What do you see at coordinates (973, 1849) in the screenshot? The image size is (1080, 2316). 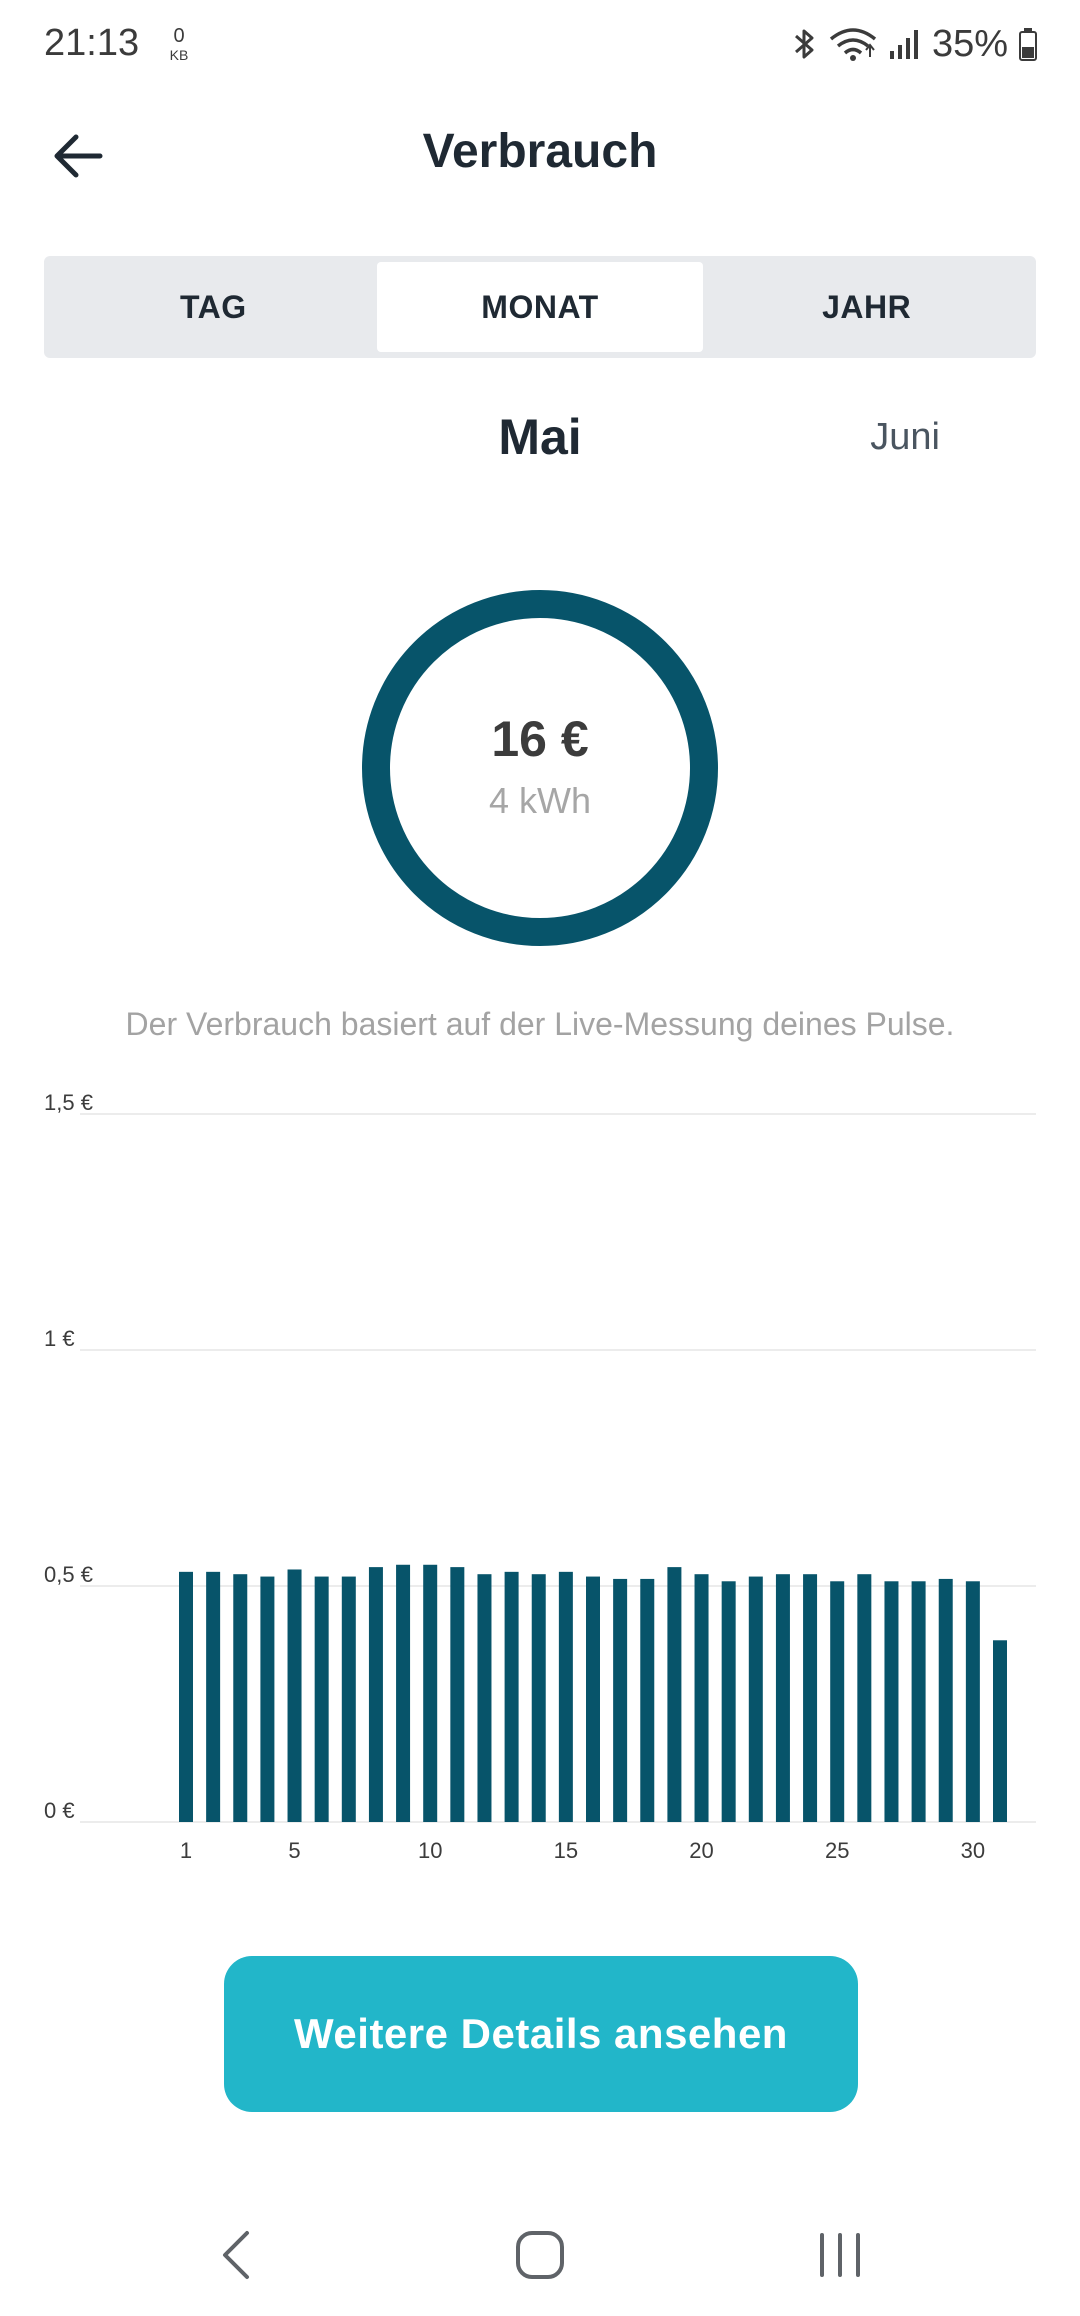 I see `x-tick-label: 30` at bounding box center [973, 1849].